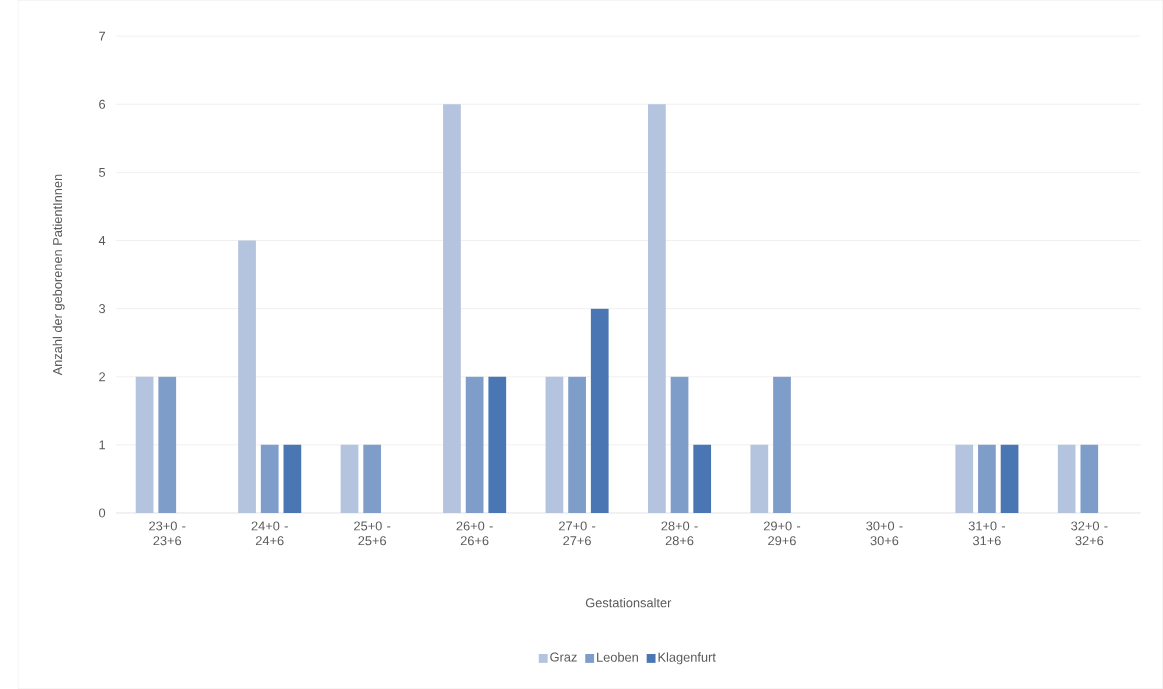 This screenshot has width=1163, height=689. I want to click on y-tick-label: 5, so click(102, 172).